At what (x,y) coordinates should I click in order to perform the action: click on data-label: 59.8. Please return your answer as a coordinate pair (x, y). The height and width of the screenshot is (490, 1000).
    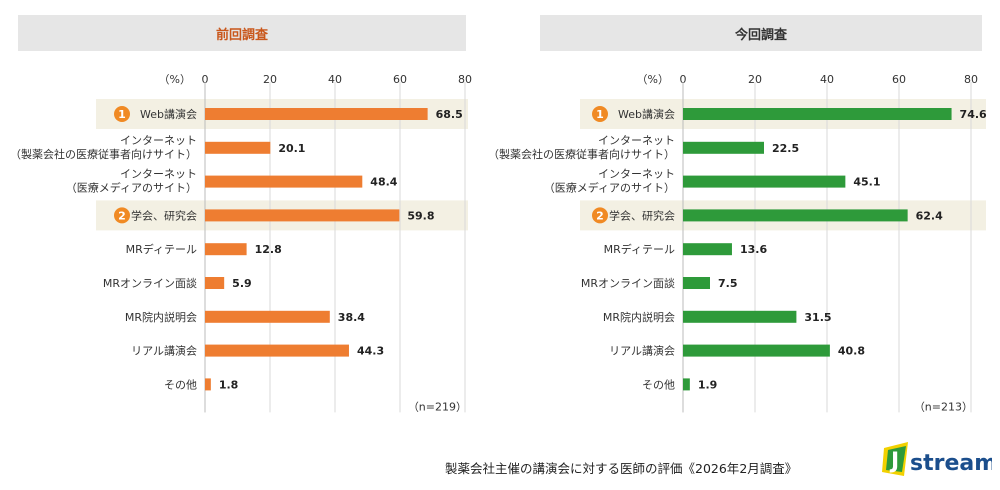
    Looking at the image, I should click on (420, 215).